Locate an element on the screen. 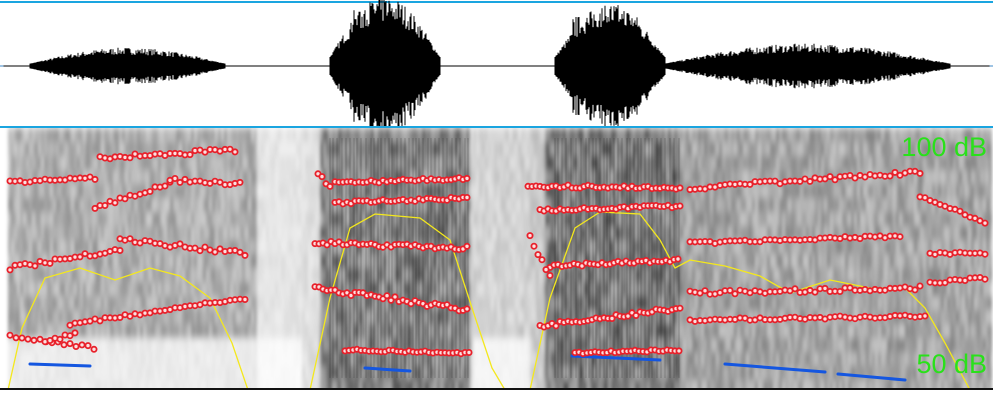 Image resolution: width=993 pixels, height=394 pixels. db-min-label: 50 dB is located at coordinates (951, 364).